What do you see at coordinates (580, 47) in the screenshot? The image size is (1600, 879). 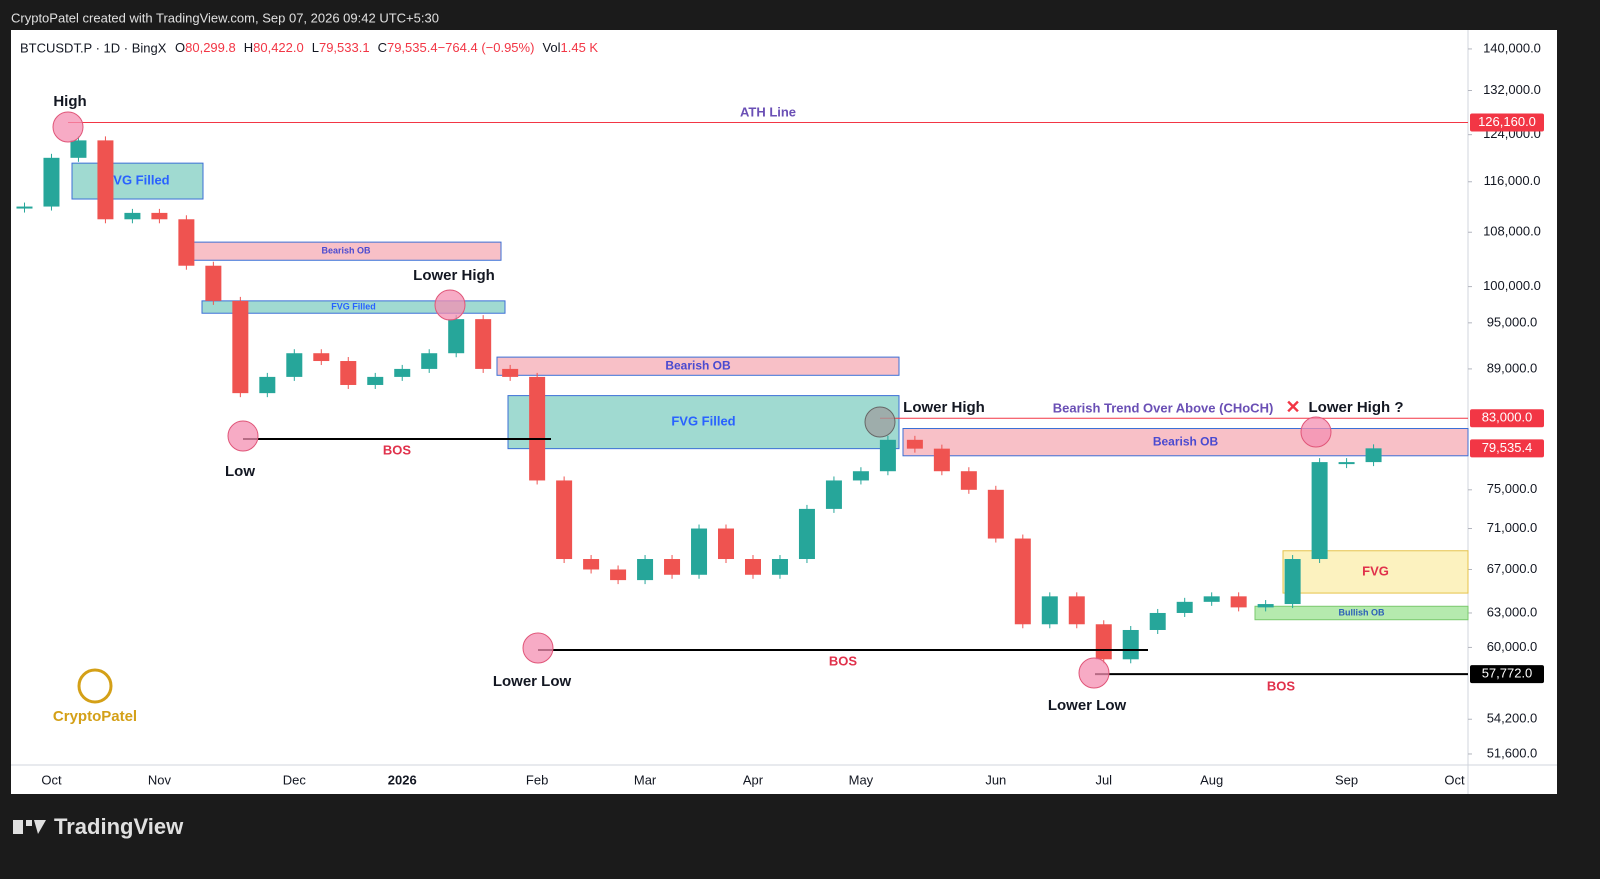 I see `ohlc-value: 1.45 K` at bounding box center [580, 47].